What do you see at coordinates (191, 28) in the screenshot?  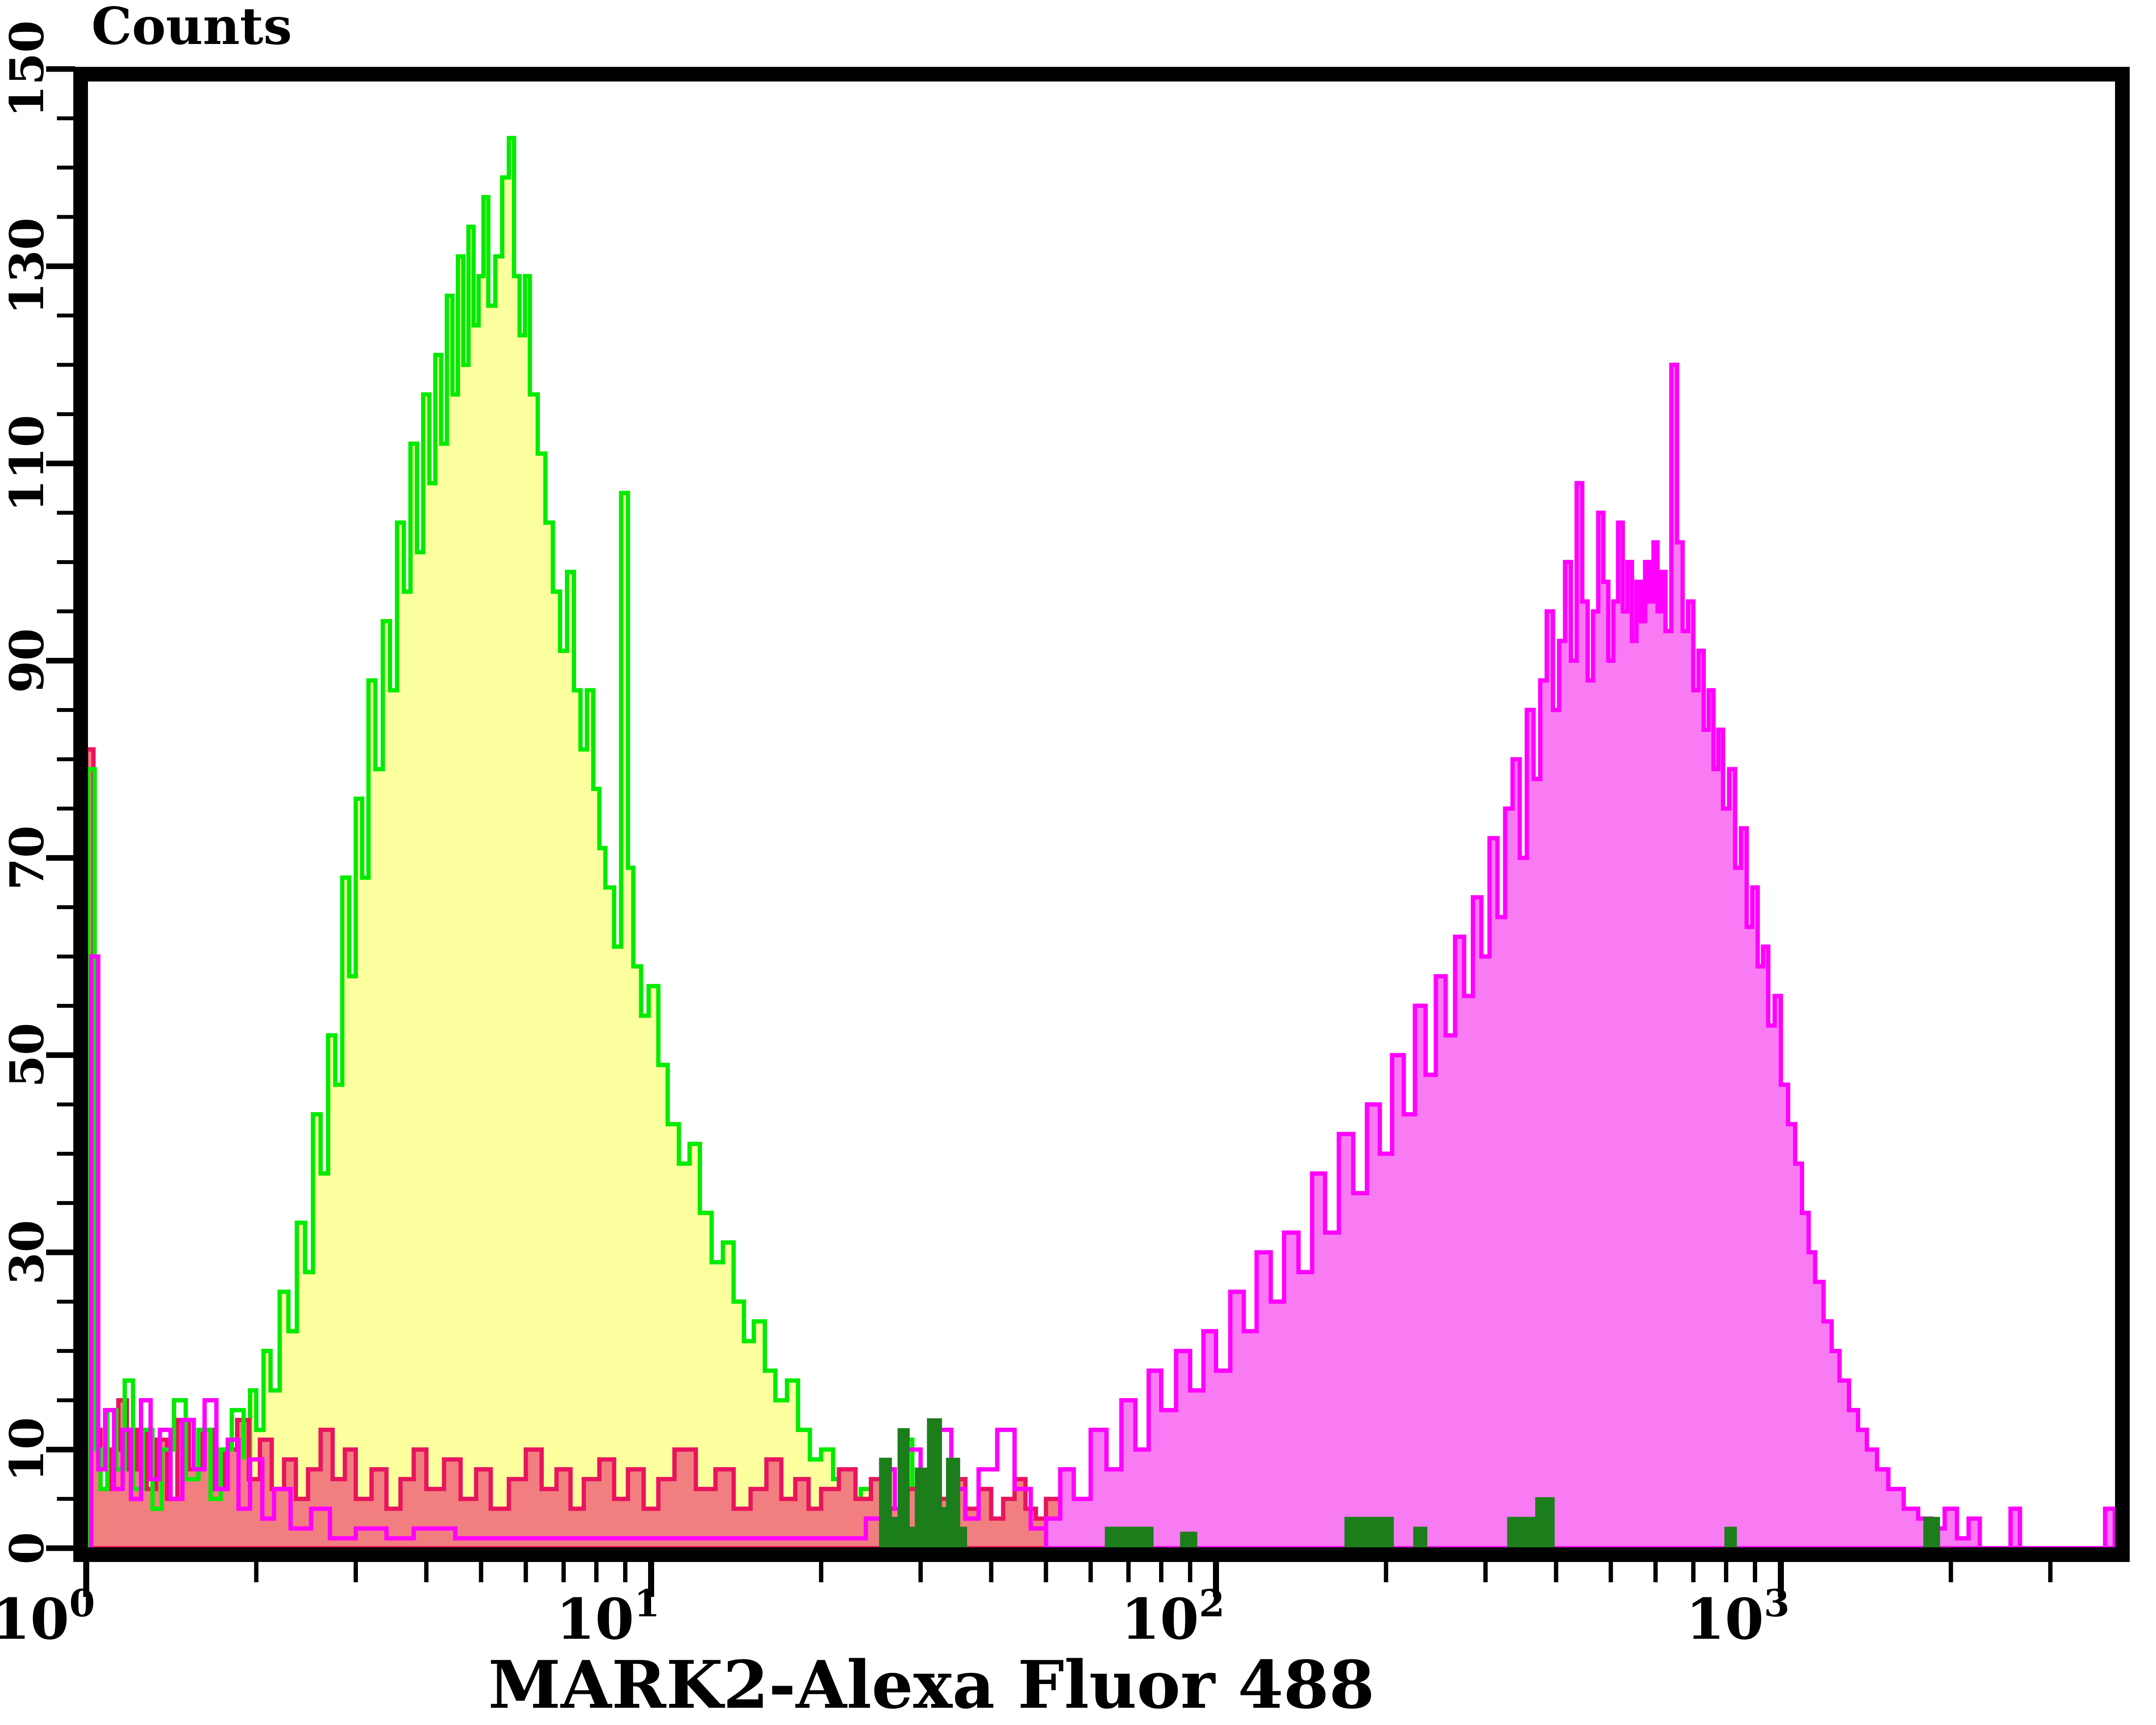 I see `y-axis-title: Counts` at bounding box center [191, 28].